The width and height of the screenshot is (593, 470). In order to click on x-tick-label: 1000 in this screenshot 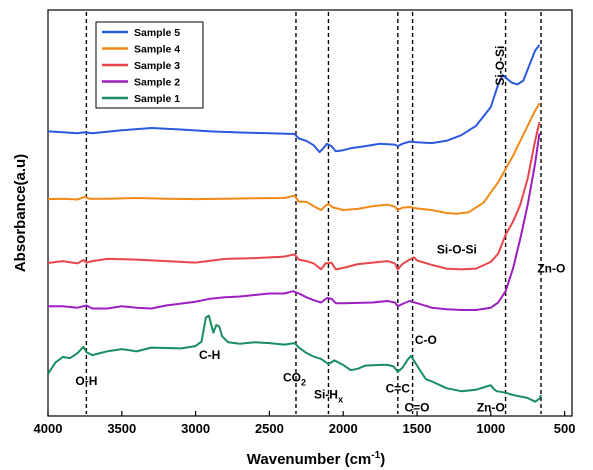, I will do `click(490, 428)`.